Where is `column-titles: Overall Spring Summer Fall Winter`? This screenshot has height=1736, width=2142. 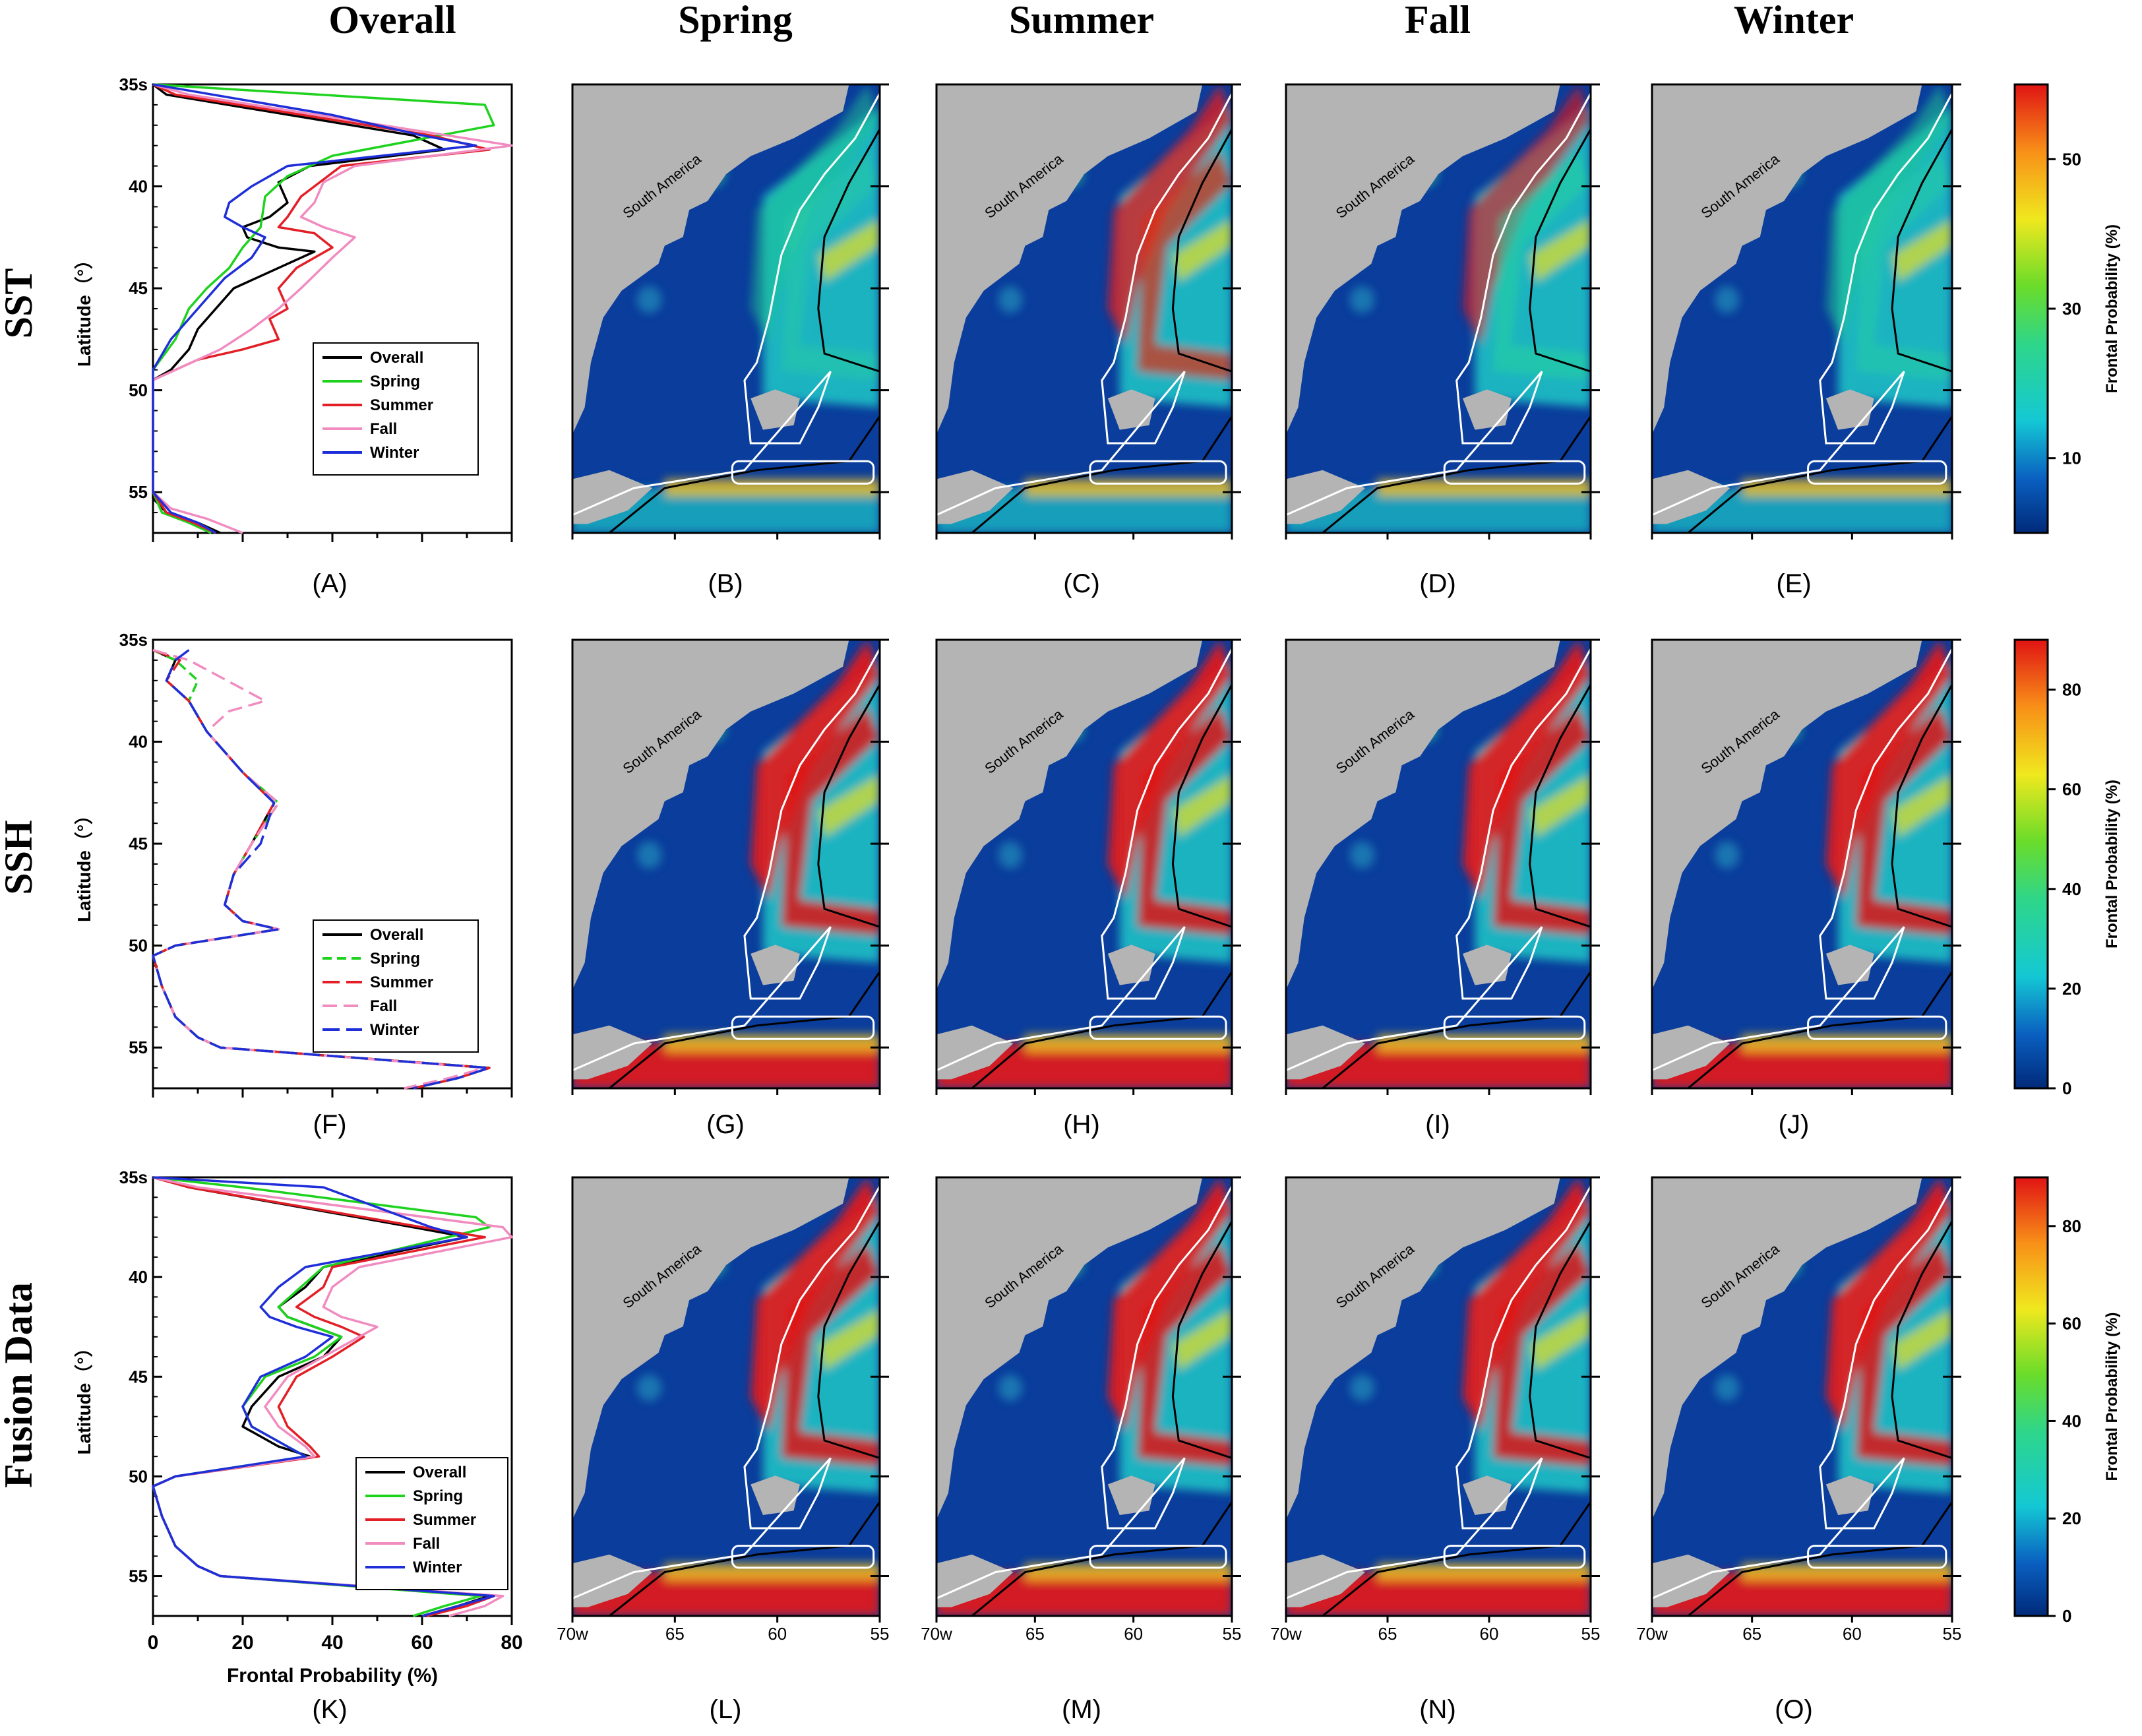 column-titles: Overall Spring Summer Fall Winter is located at coordinates (1091, 21).